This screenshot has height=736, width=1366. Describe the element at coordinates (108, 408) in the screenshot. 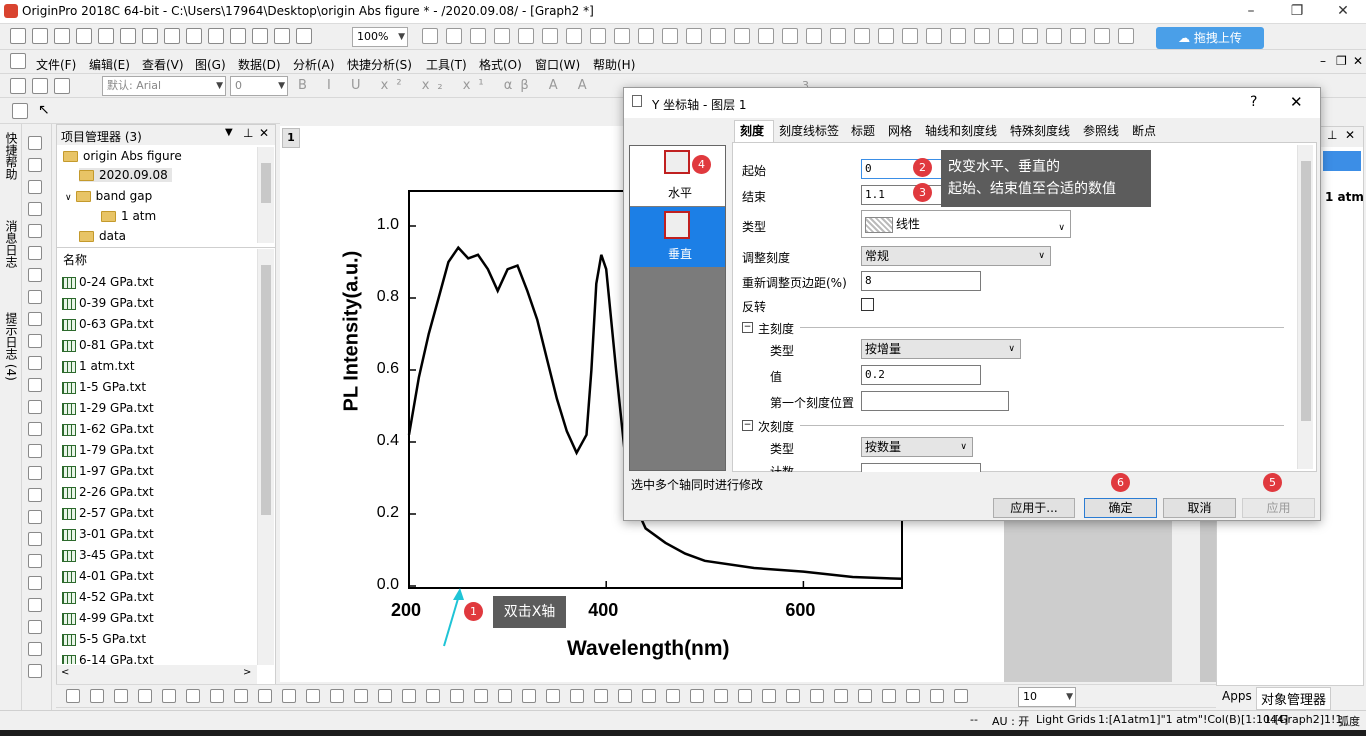

I see `file-list-item: 1-29 GPa.txt` at that location.